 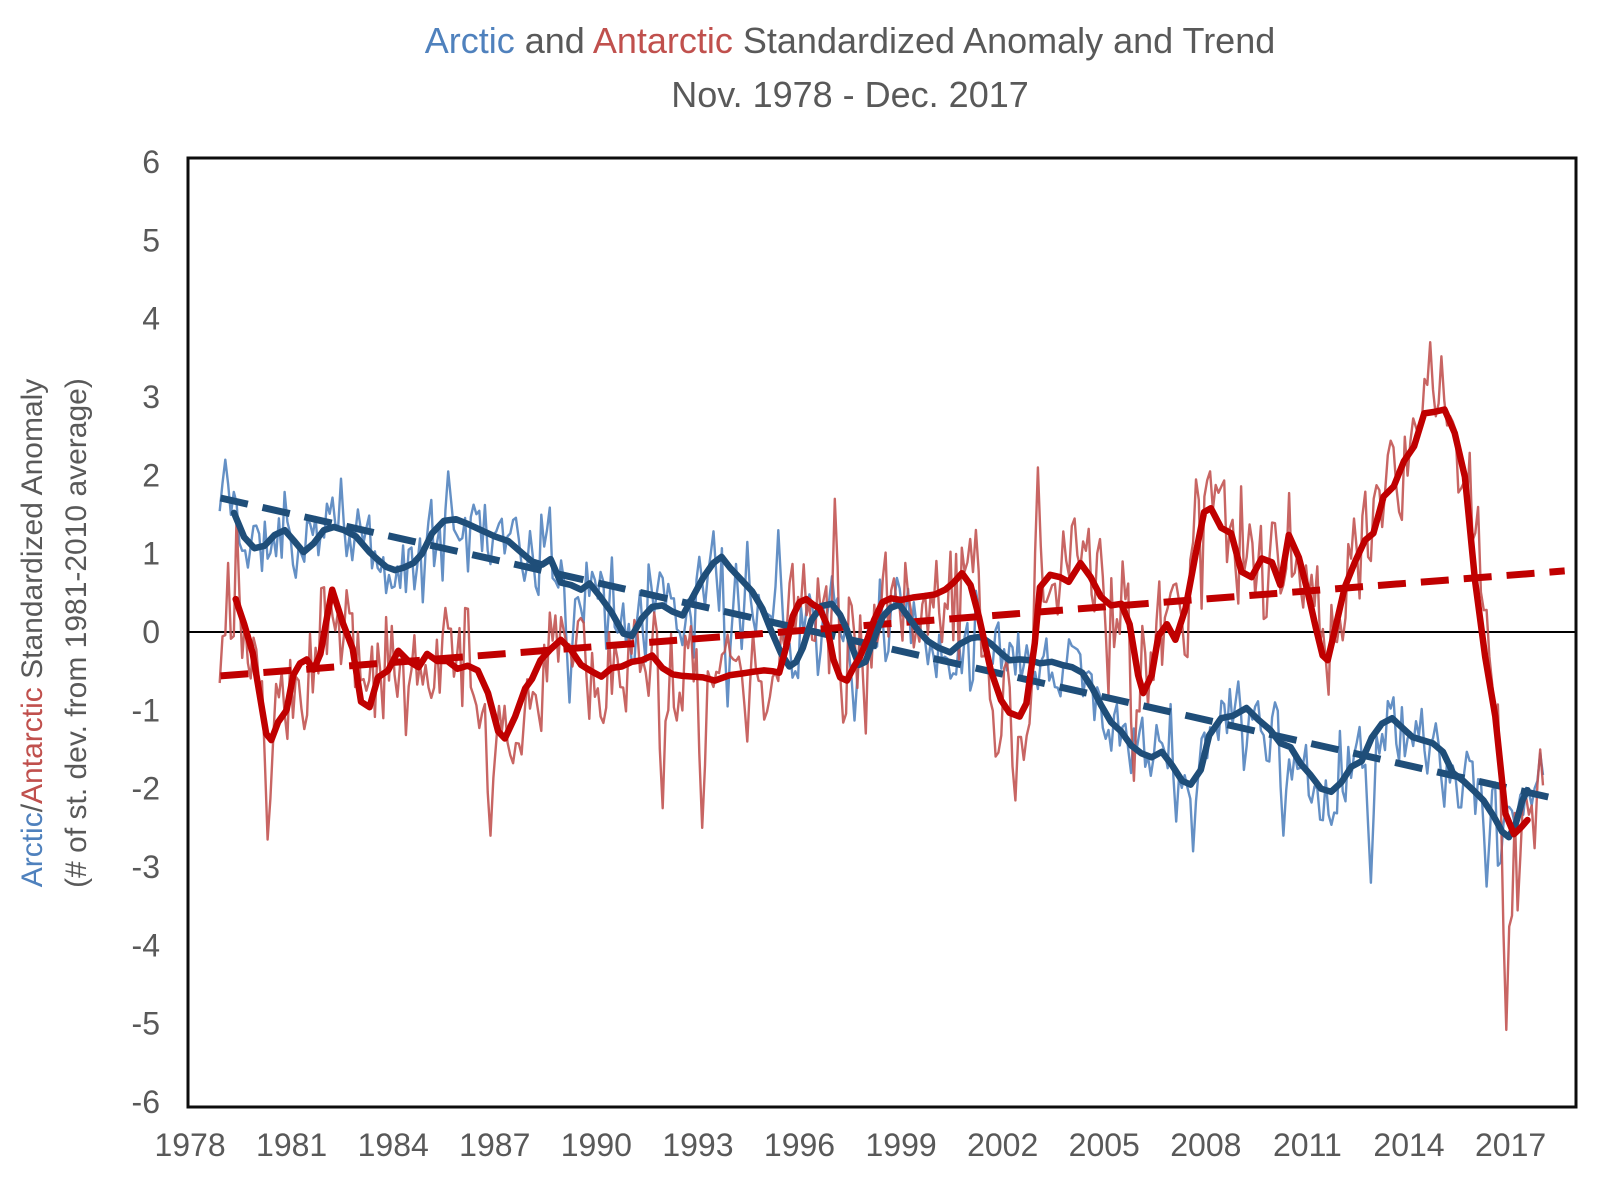 I want to click on y-tick-label: 3, so click(x=151, y=397).